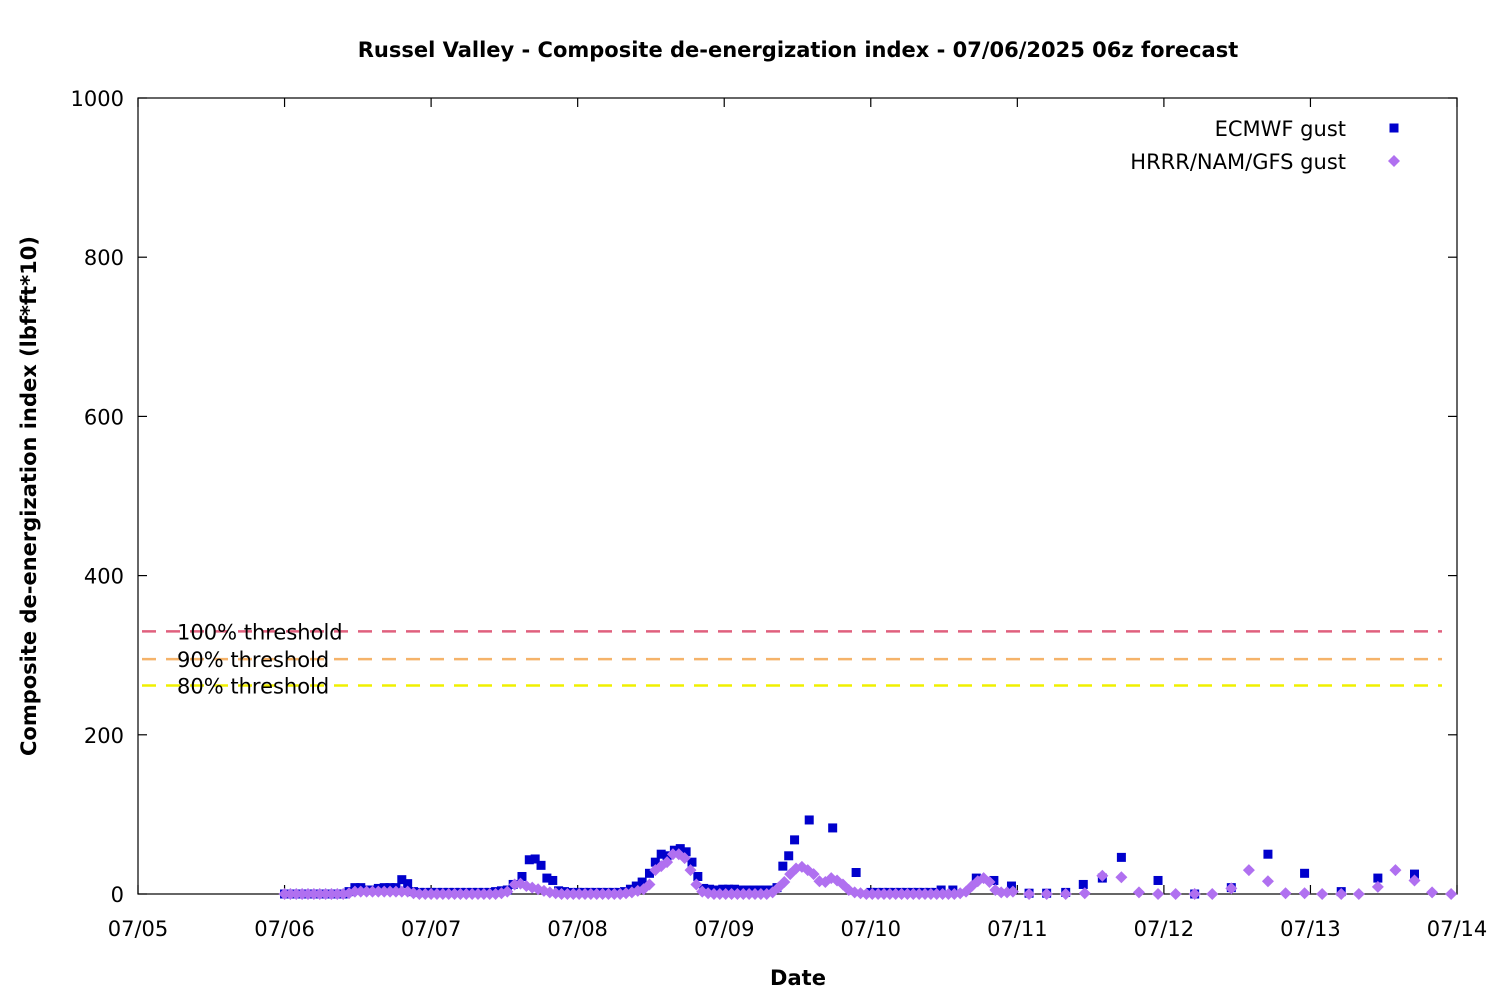 Image resolution: width=1500 pixels, height=1000 pixels. What do you see at coordinates (253, 686) in the screenshot?
I see `threshold-label: 80% threshold` at bounding box center [253, 686].